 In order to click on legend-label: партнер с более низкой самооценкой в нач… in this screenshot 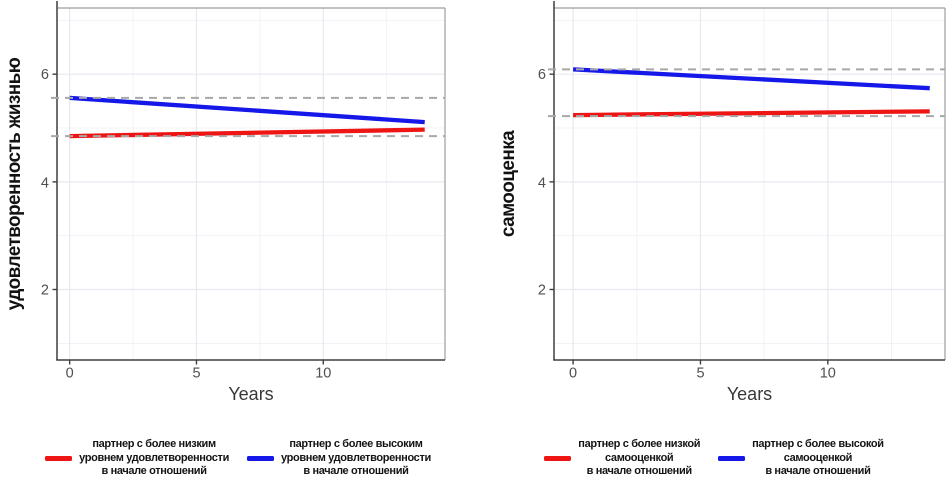, I will do `click(639, 458)`.